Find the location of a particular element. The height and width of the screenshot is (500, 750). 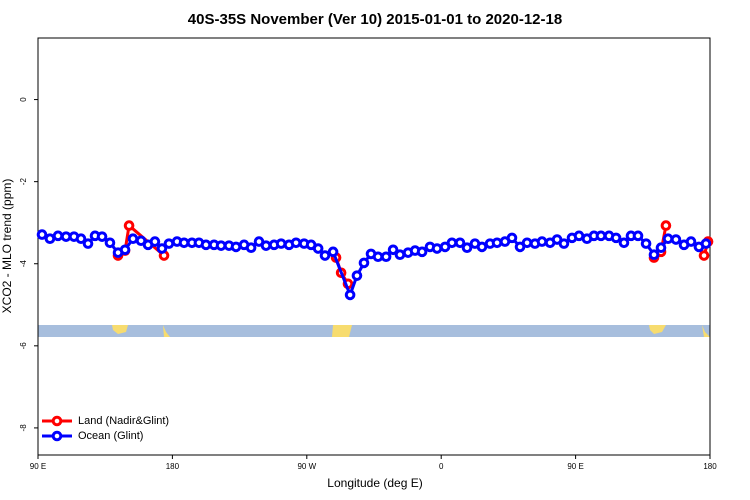

legend-label: Ocean (Glint) is located at coordinates (110, 436).